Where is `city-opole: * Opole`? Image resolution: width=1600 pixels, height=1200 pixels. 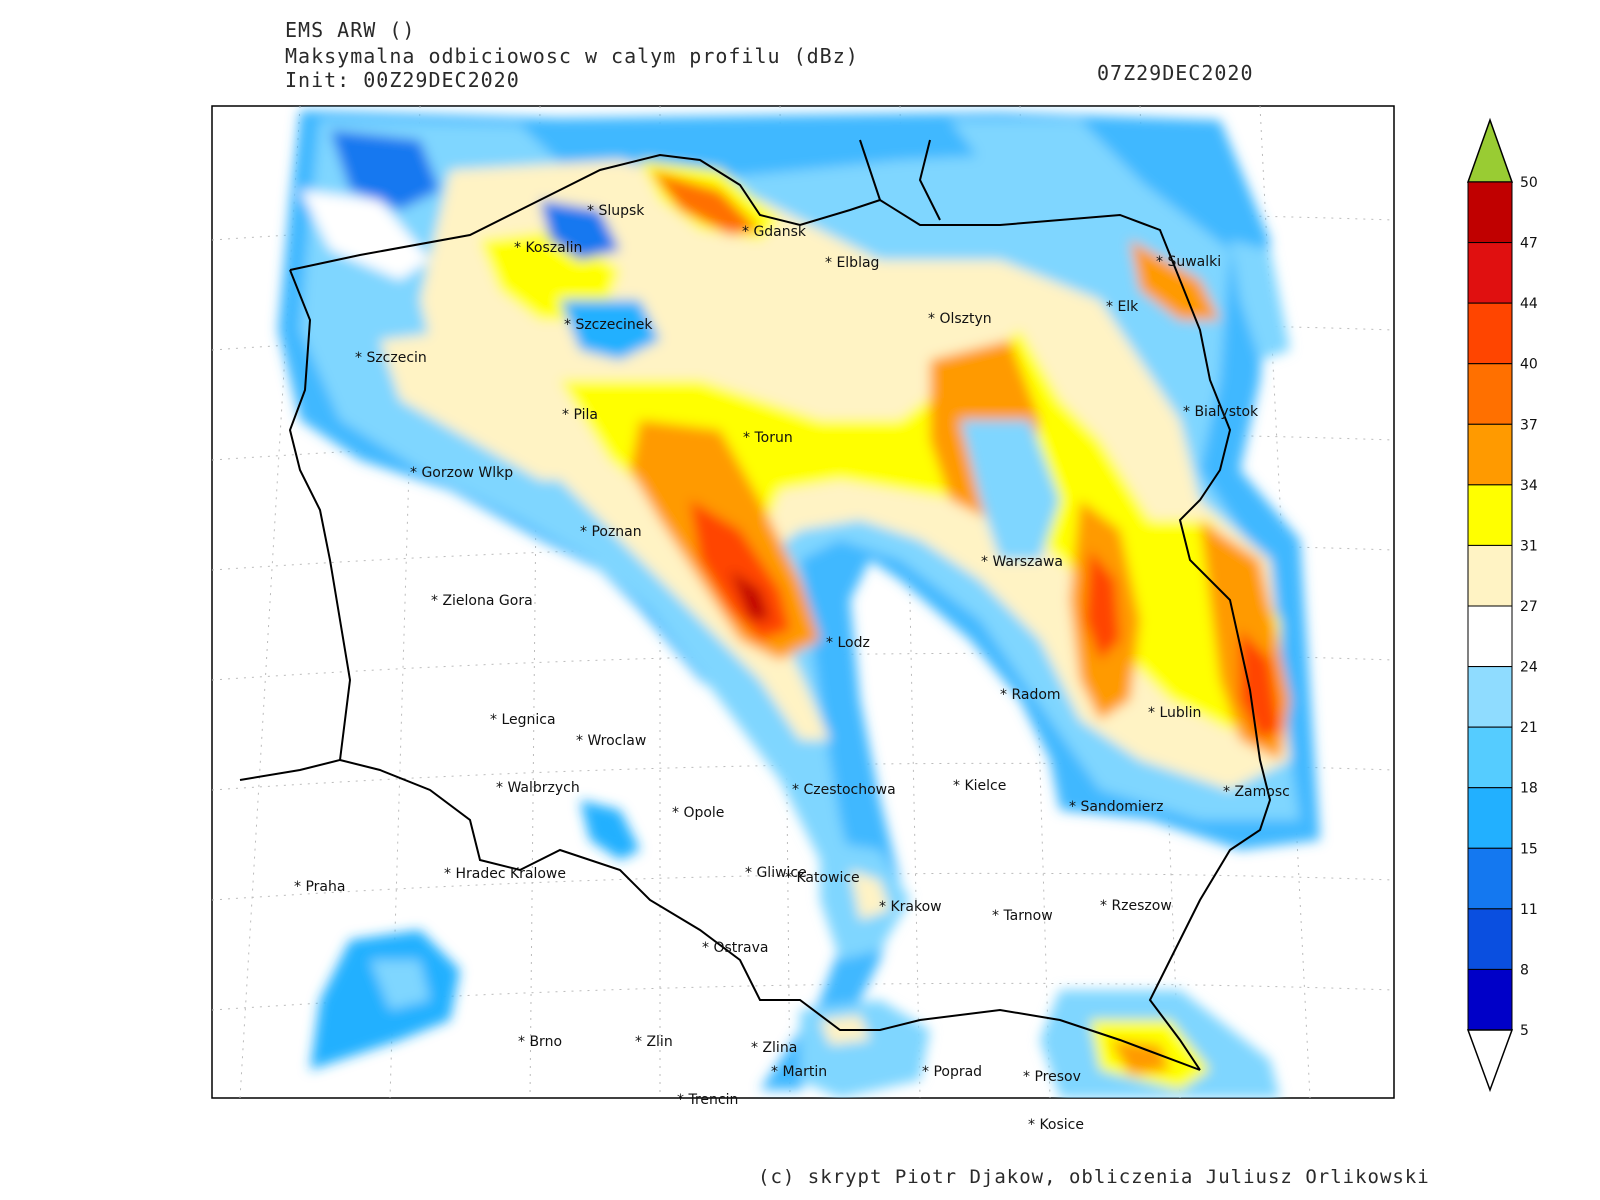
city-opole: * Opole is located at coordinates (698, 813).